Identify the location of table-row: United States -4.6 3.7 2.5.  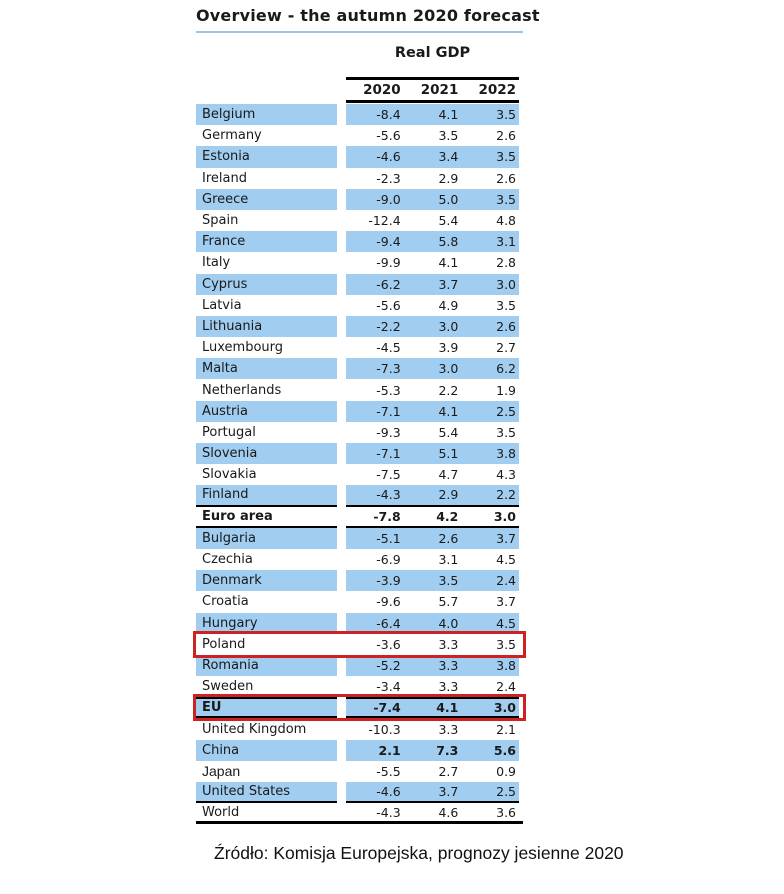
(359, 793).